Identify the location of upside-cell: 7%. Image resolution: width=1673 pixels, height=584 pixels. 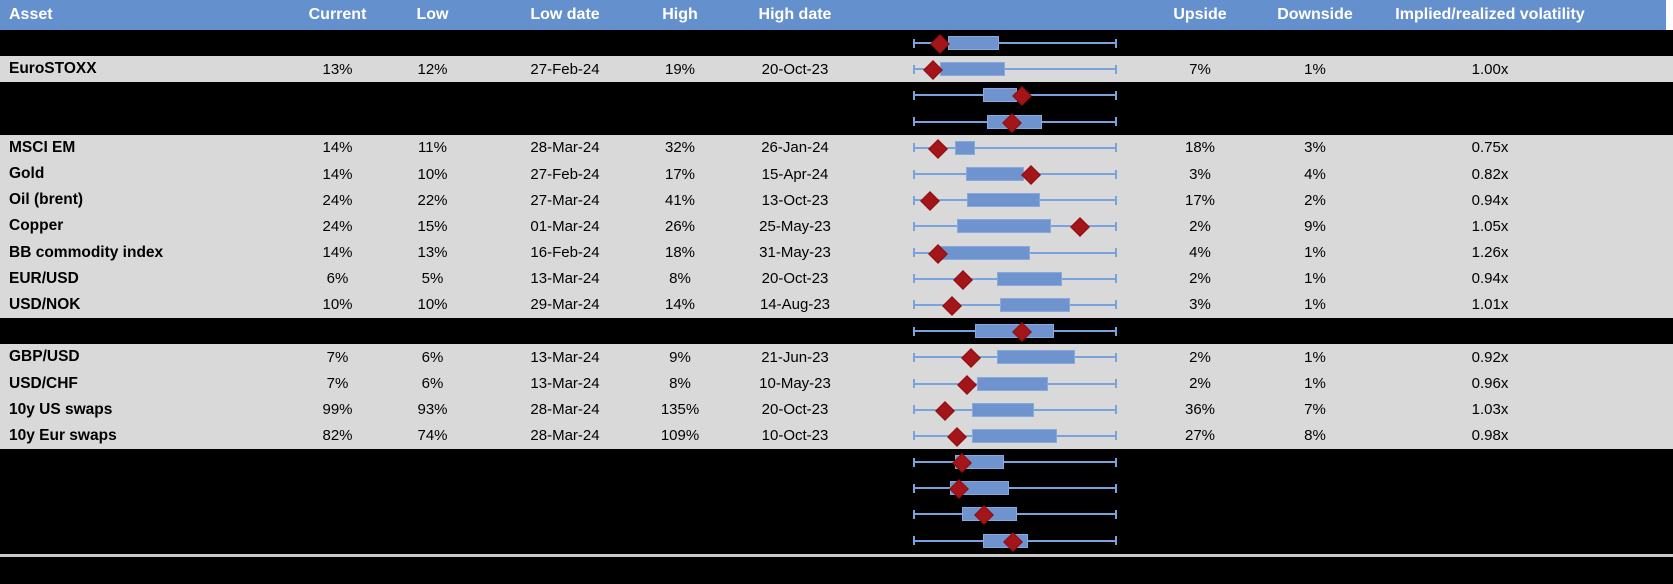
(1200, 69).